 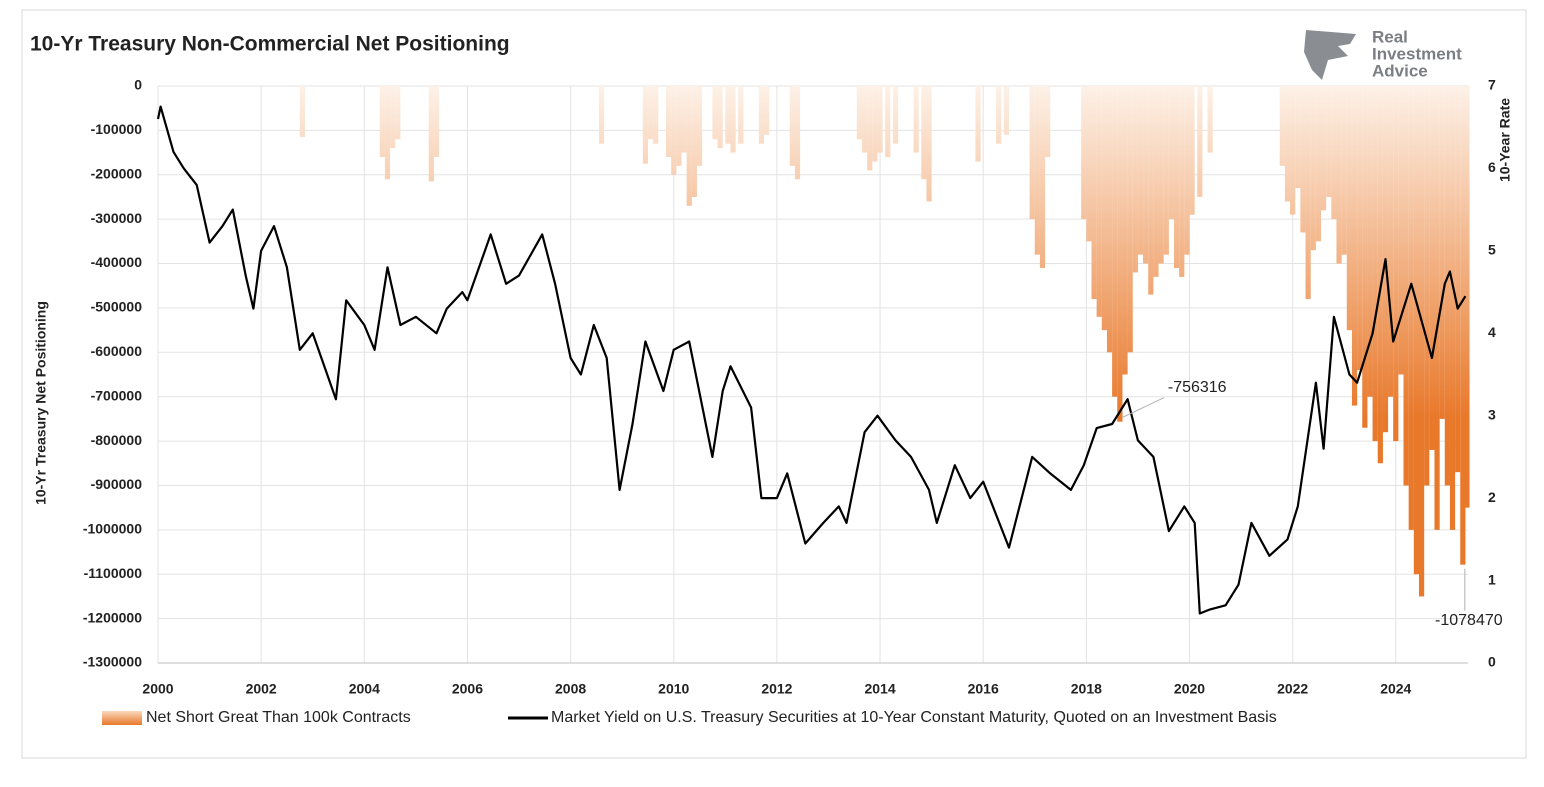 I want to click on logo-text: Real, so click(x=1390, y=36).